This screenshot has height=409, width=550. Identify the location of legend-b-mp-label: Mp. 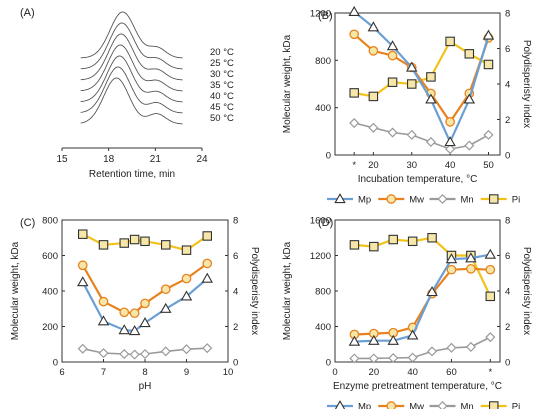
(364, 200).